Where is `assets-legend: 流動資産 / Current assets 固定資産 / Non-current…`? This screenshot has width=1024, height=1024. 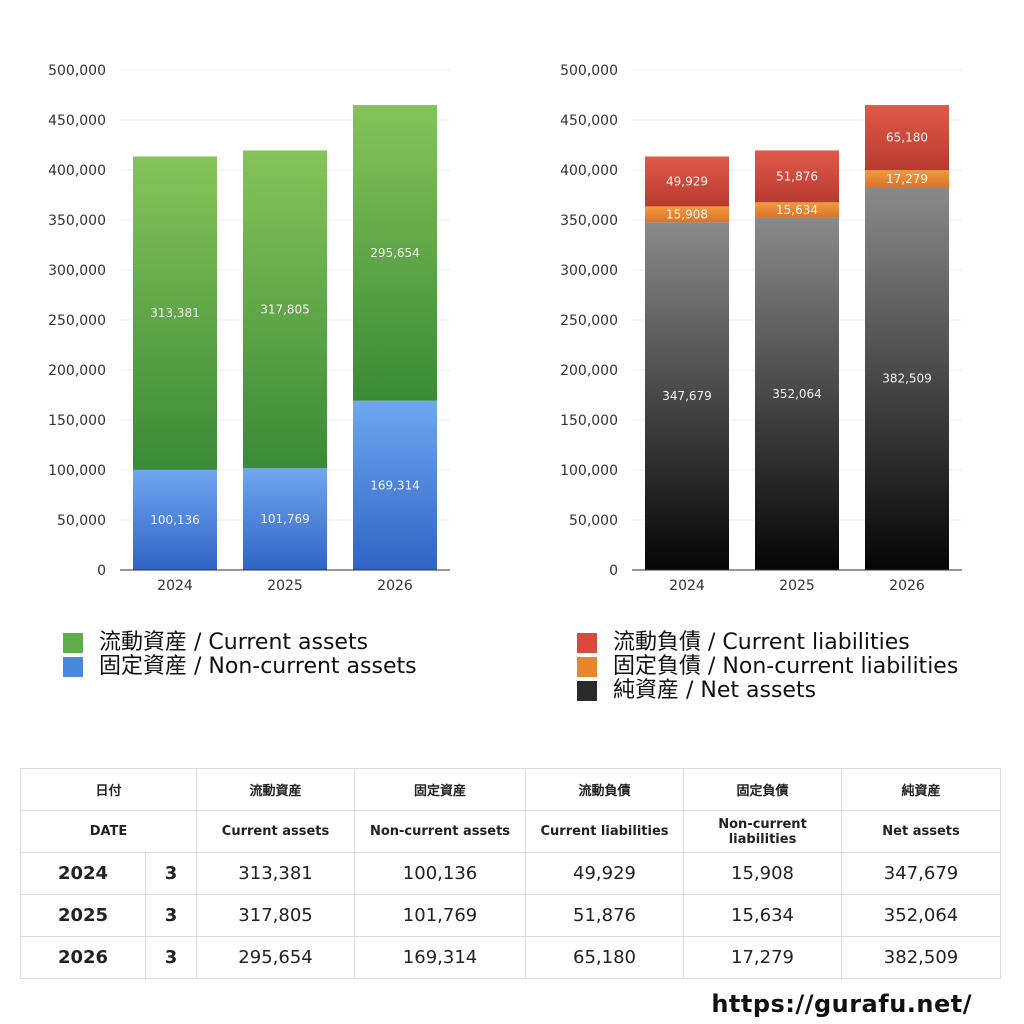 assets-legend: 流動資産 / Current assets 固定資産 / Non-current… is located at coordinates (240, 655).